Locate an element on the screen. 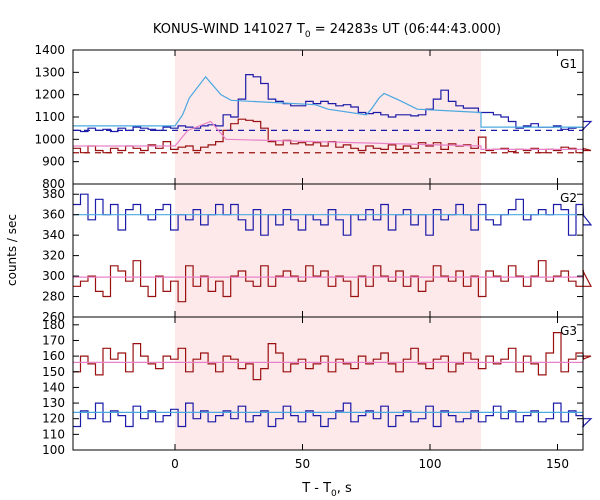  panel-label: G3 is located at coordinates (568, 331).